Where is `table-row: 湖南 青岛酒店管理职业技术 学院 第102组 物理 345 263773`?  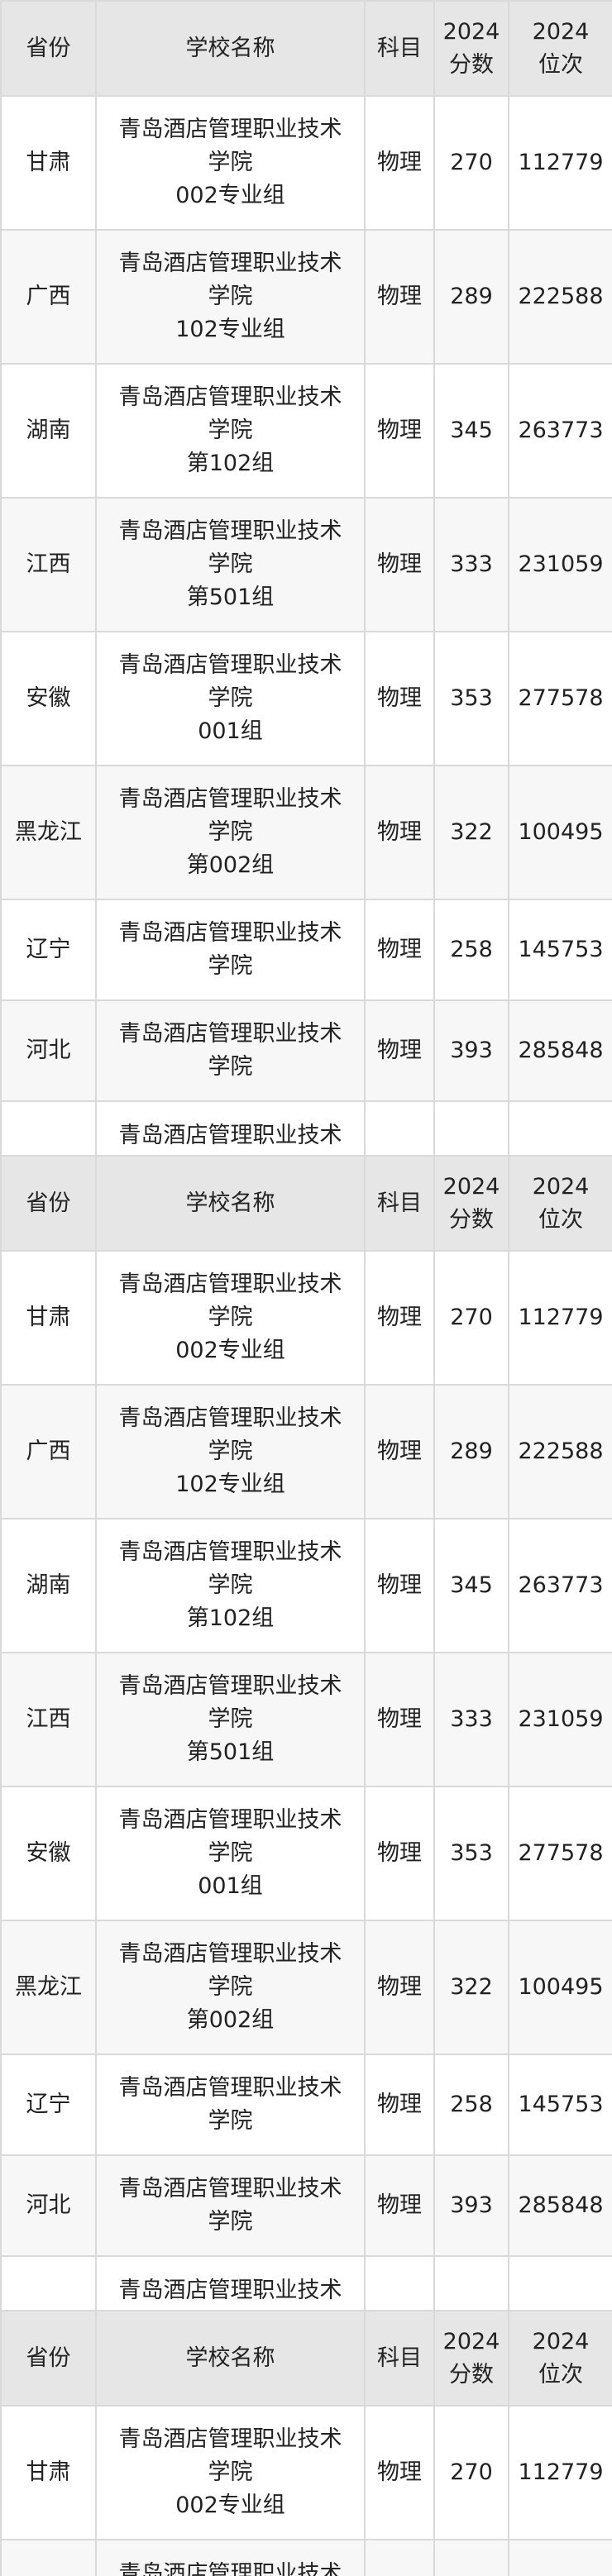
table-row: 湖南 青岛酒店管理职业技术 学院 第102组 物理 345 263773 is located at coordinates (306, 431).